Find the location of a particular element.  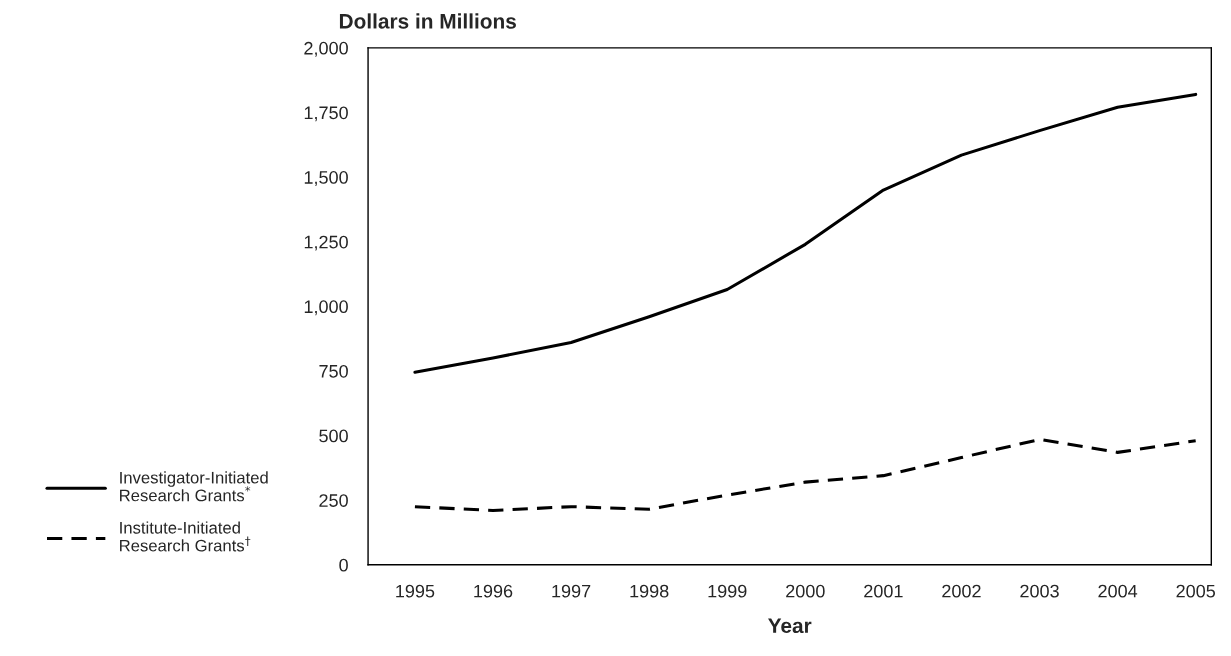

x-tick-label: 1997 is located at coordinates (571, 591).